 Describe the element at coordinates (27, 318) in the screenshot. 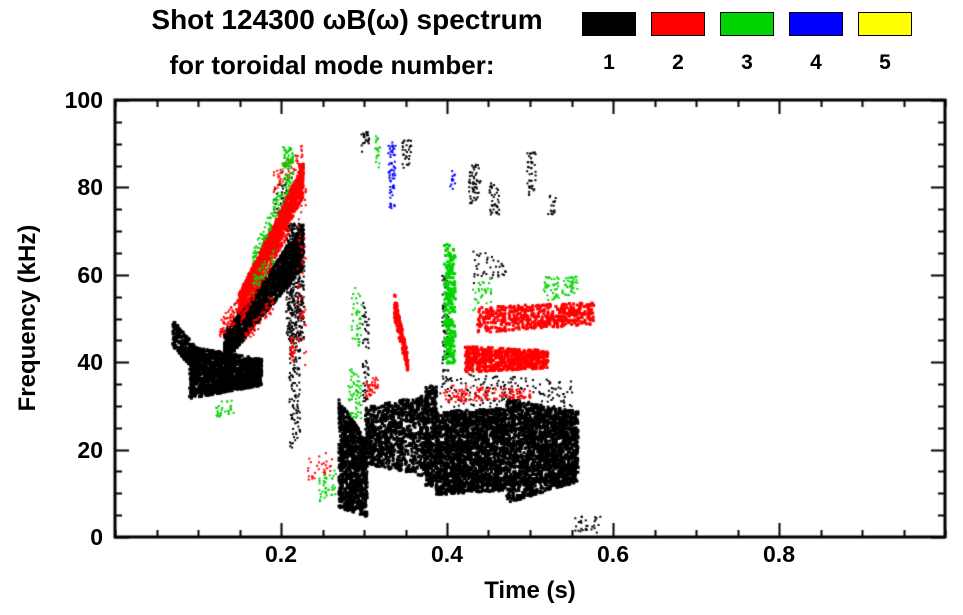

I see `y-axis-label: Frequency (kHz)` at that location.